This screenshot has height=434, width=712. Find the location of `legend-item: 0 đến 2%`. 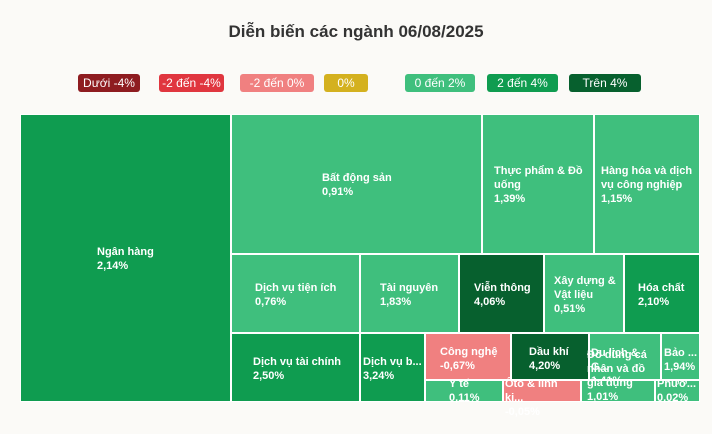

legend-item: 0 đến 2% is located at coordinates (440, 83).